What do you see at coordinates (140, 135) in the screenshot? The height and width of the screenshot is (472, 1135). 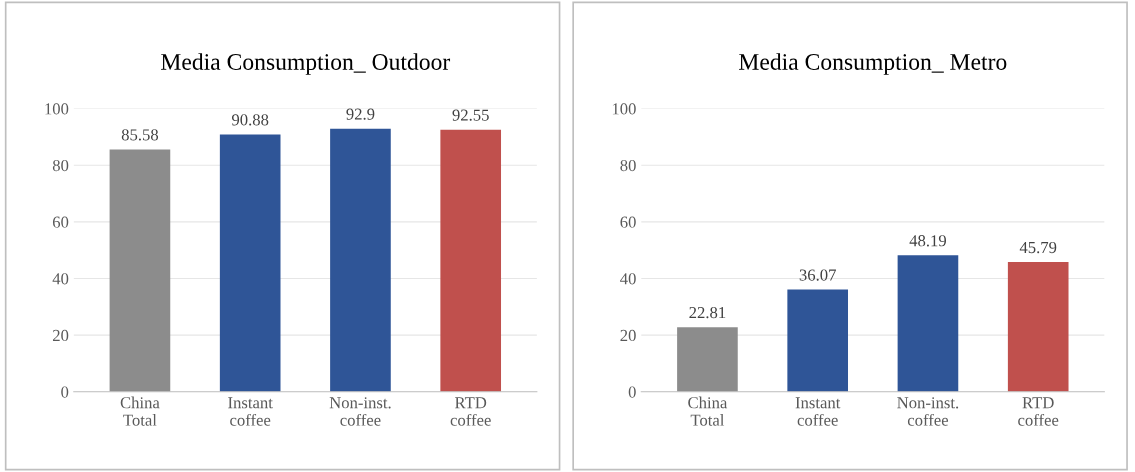 I see `data-label: 85.58` at bounding box center [140, 135].